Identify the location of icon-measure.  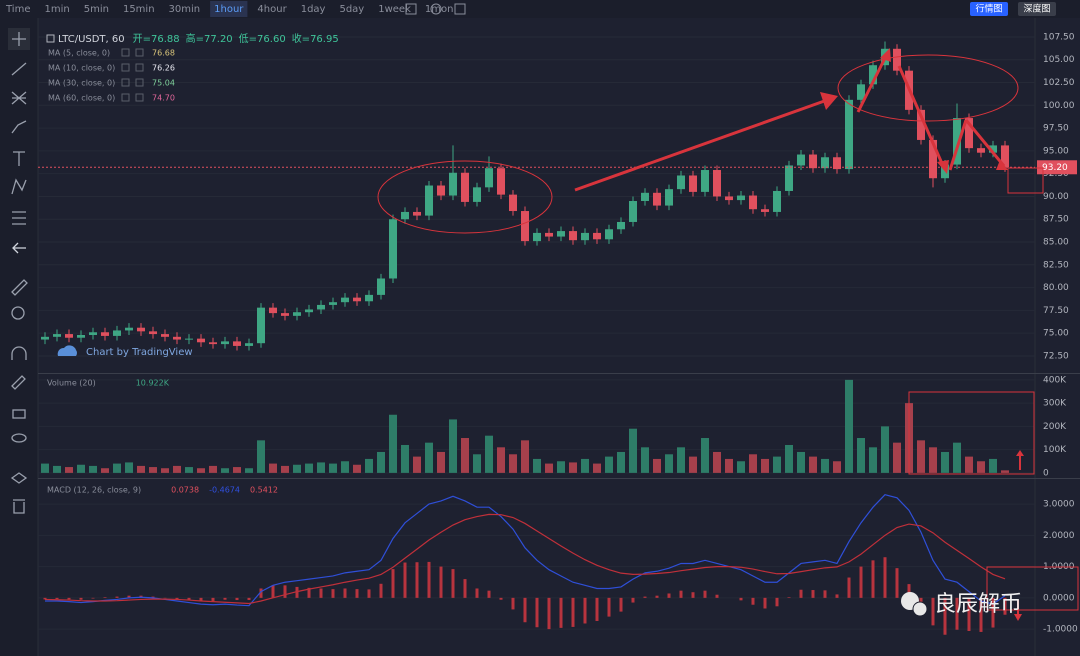
(19, 218).